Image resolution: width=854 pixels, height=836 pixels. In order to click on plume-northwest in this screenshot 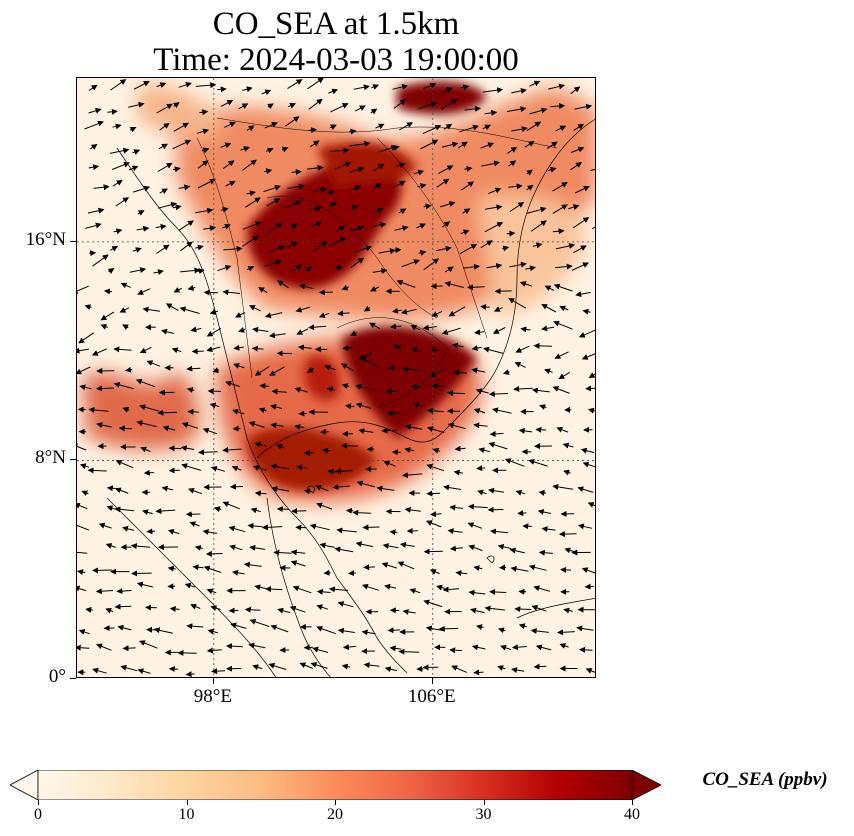, I will do `click(182, 112)`.